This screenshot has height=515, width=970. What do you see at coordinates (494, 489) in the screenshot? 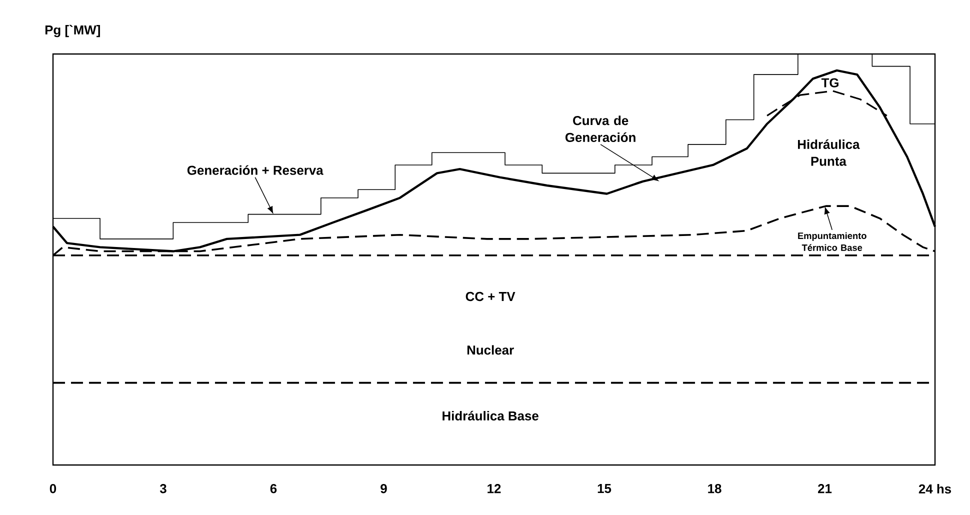
I see `x-tick-label: 12` at bounding box center [494, 489].